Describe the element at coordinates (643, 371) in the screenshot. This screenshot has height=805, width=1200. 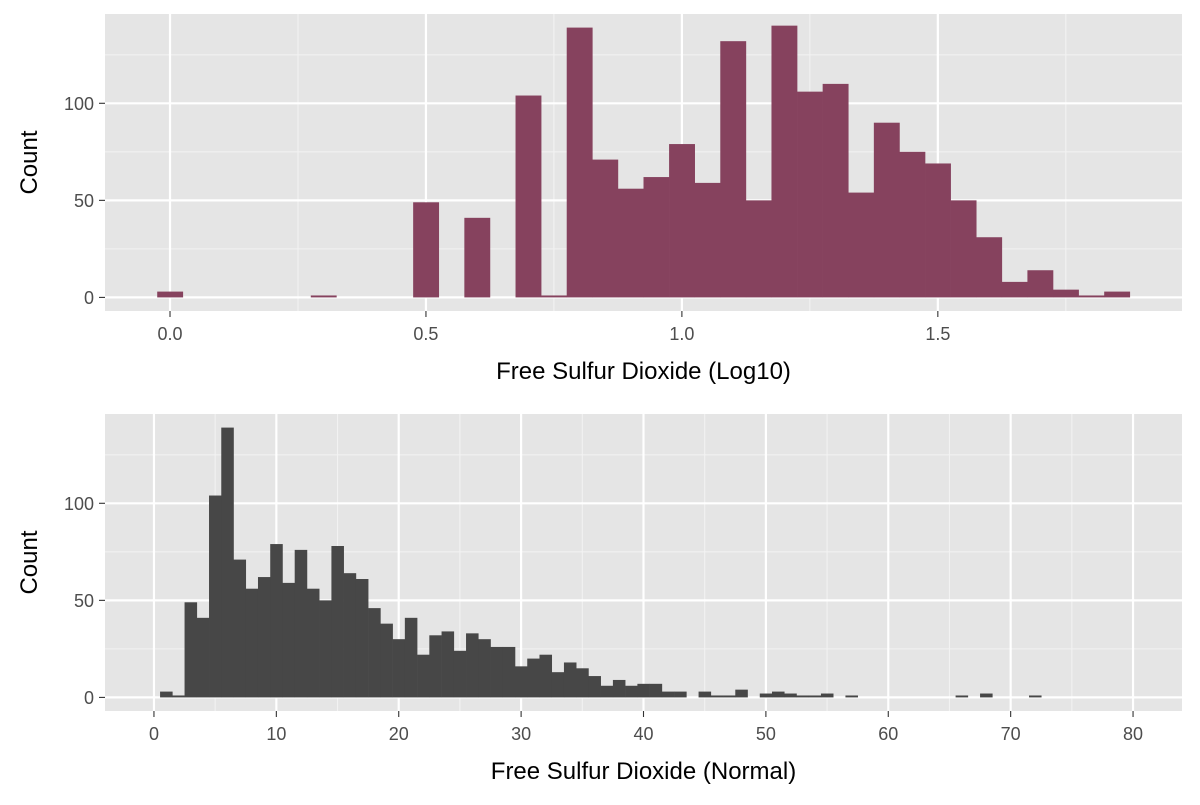
I see `top-x-axis-title: Free Sulfur Dioxide (Log10)` at that location.